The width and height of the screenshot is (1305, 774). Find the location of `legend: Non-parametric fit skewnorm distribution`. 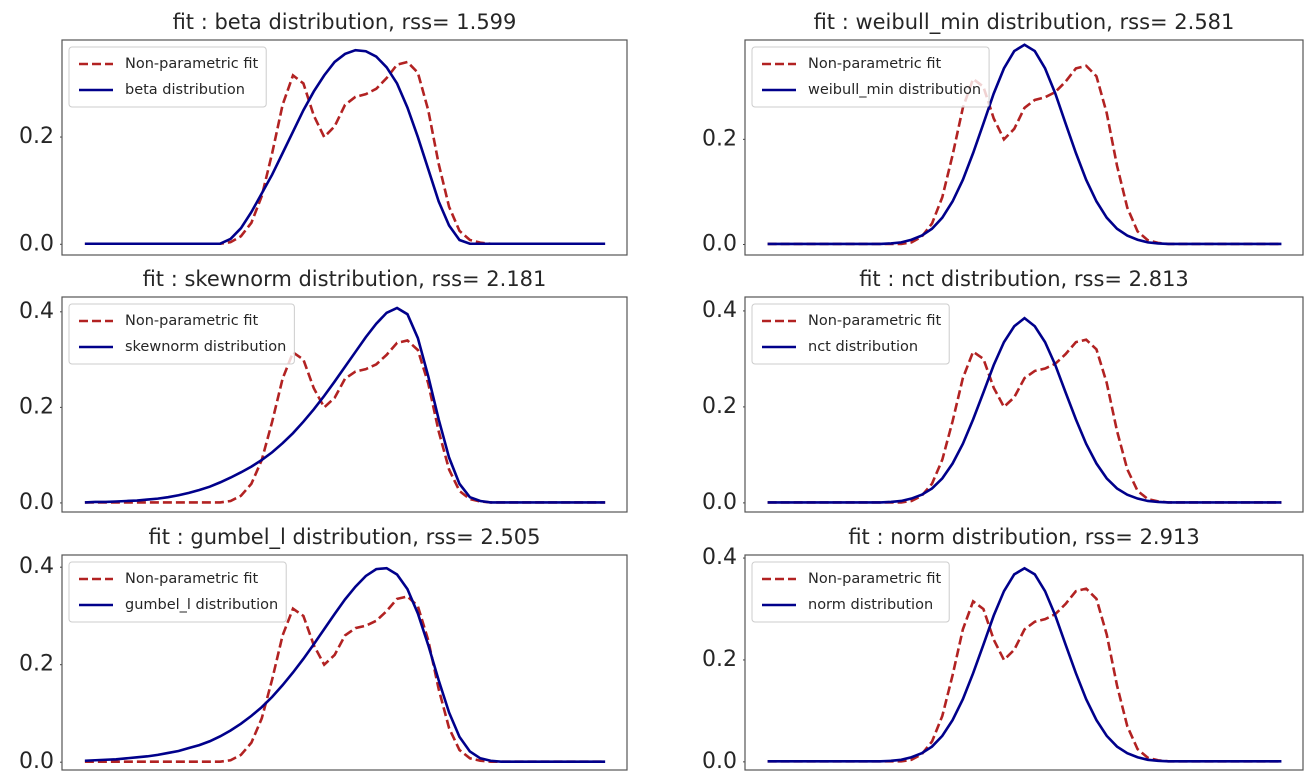

legend: Non-parametric fit skewnorm distribution is located at coordinates (181, 334).